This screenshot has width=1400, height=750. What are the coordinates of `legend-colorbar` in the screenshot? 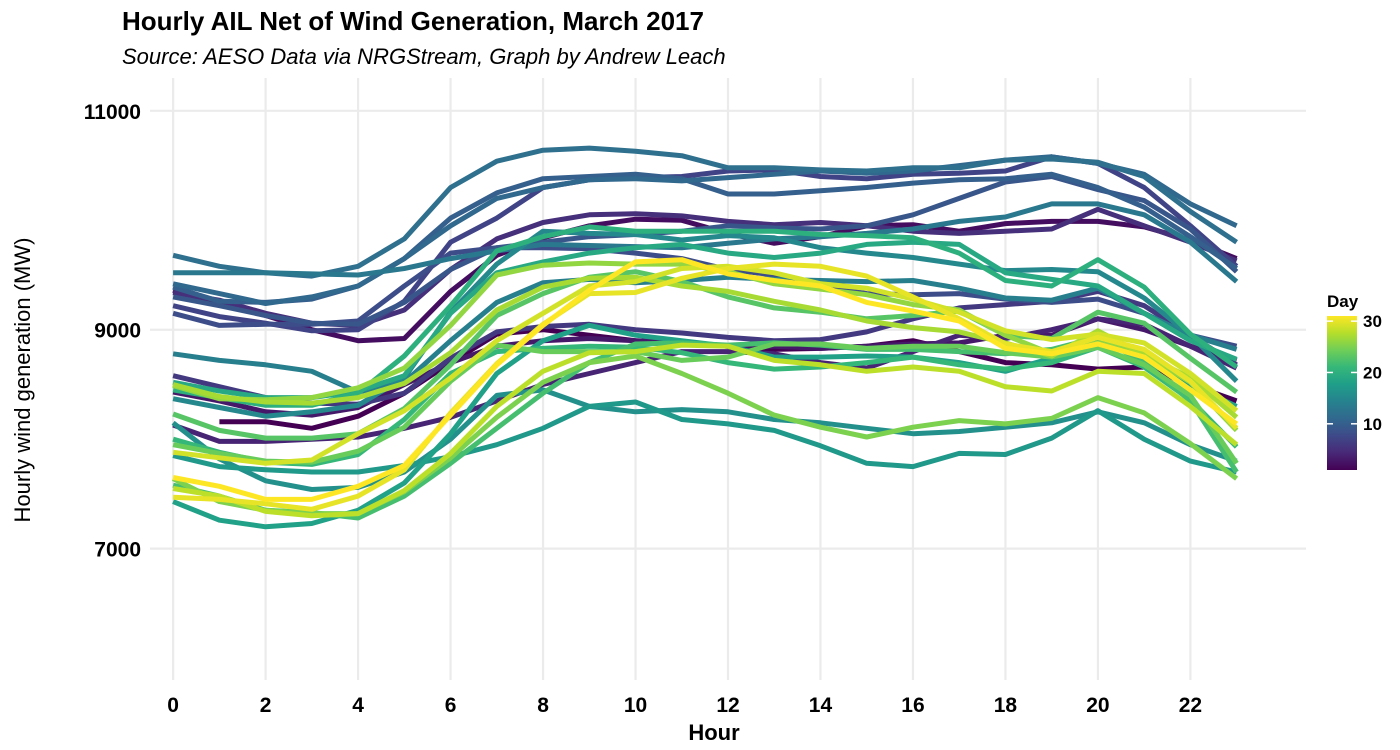 It's located at (1342, 393).